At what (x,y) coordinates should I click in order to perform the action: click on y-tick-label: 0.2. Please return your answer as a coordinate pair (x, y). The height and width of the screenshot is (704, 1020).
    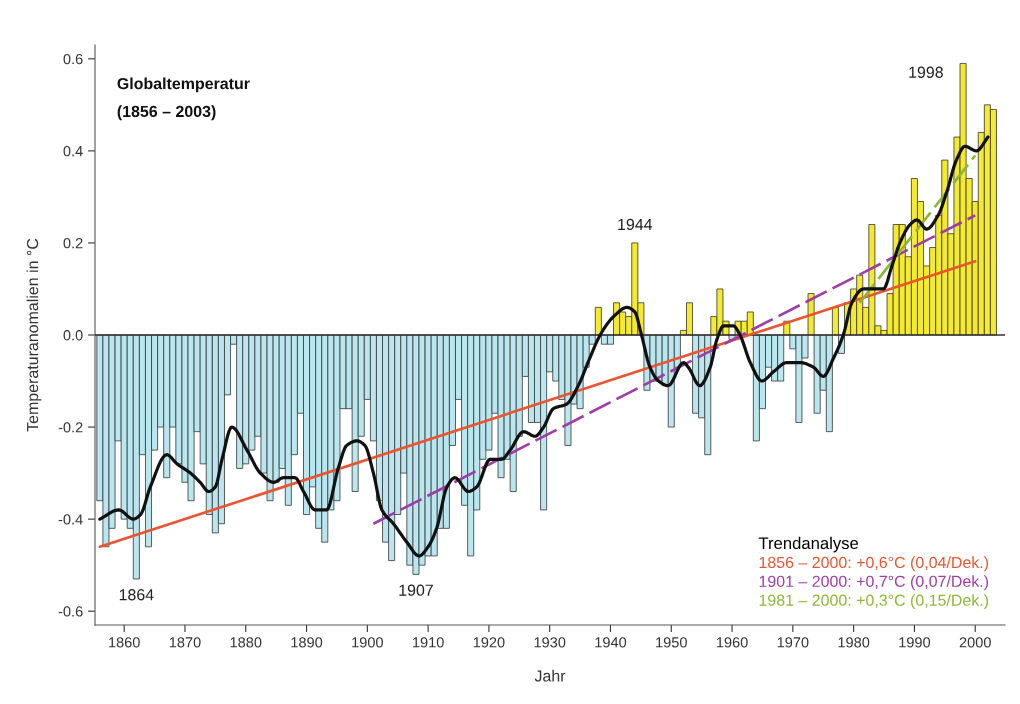
    Looking at the image, I should click on (73, 243).